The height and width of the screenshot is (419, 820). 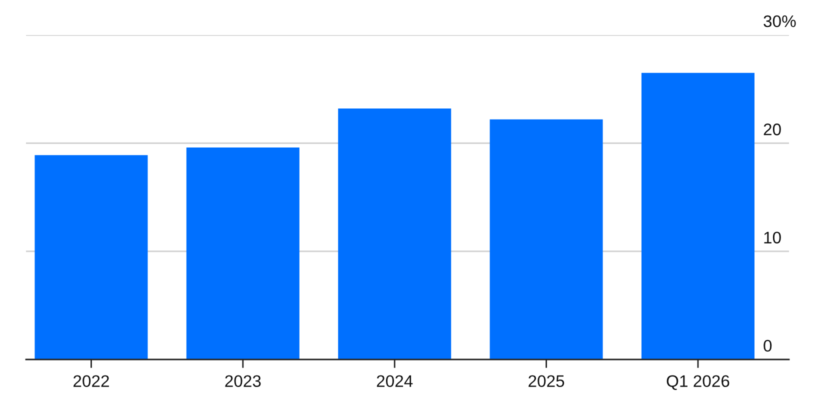 I want to click on y-tick-label: 30%, so click(x=780, y=21).